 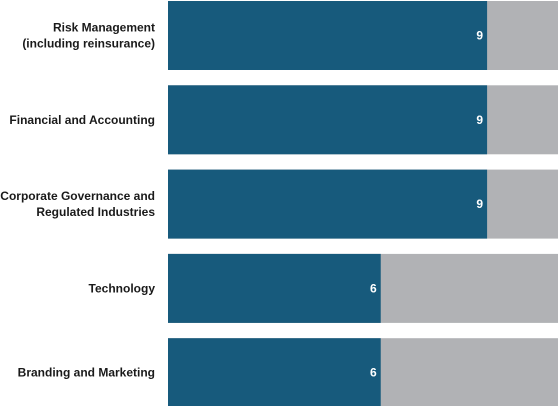 What do you see at coordinates (77, 196) in the screenshot?
I see `category-label: Corporate Governance and` at bounding box center [77, 196].